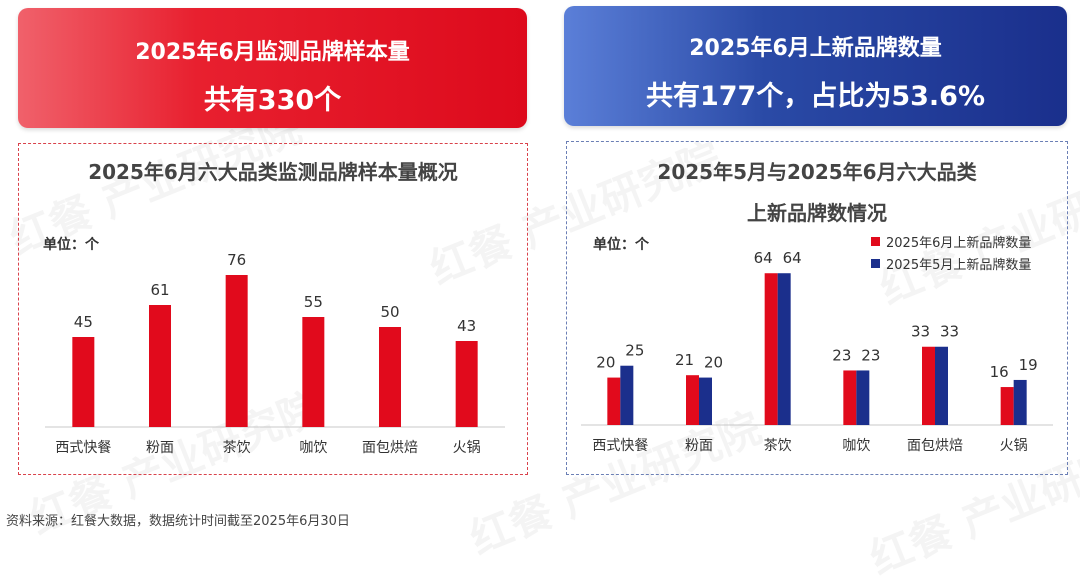 This screenshot has height=587, width=1080. I want to click on banner-title: 2025年6月监测品牌样本量, so click(272, 52).